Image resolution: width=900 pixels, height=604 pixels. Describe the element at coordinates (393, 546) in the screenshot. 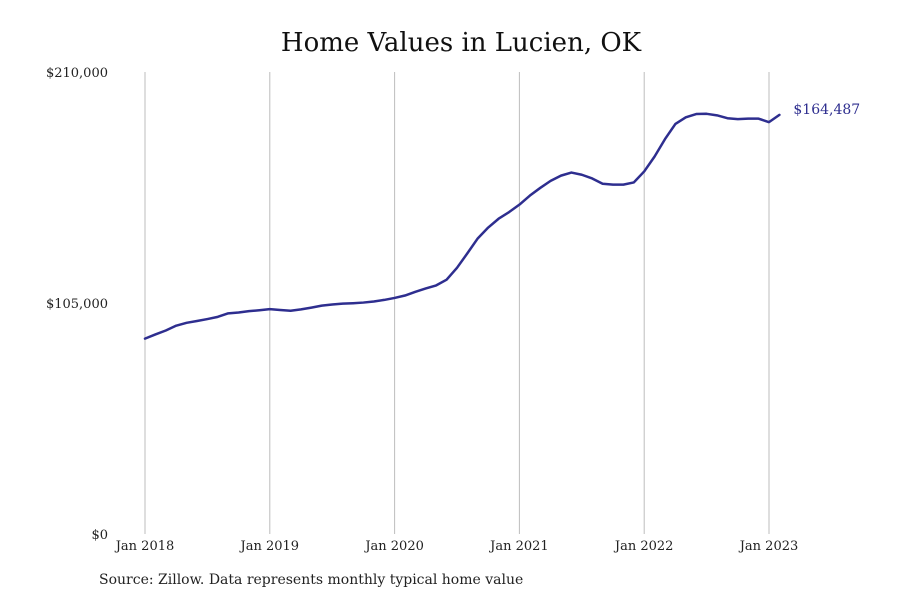

I see `x-tick-label: Jan 2020` at that location.